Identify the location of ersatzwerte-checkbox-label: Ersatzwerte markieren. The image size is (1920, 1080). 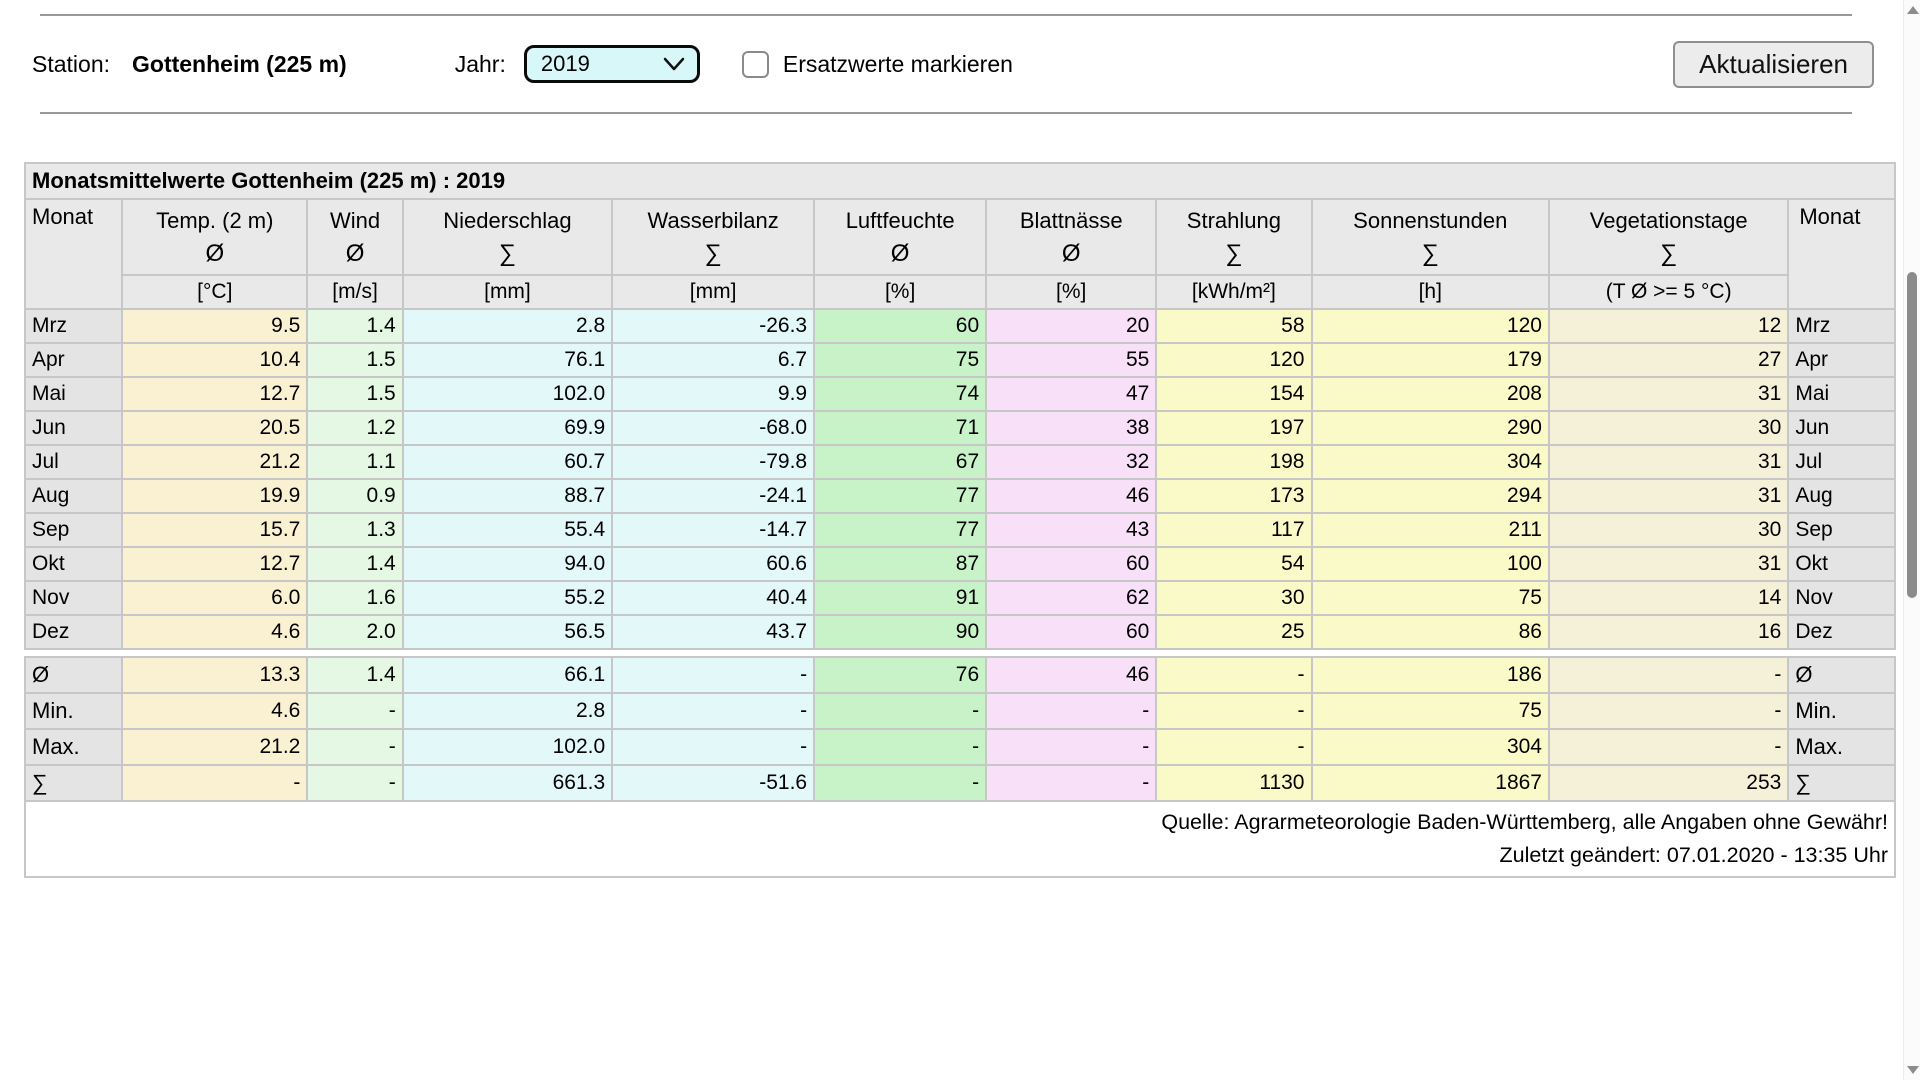
(897, 63).